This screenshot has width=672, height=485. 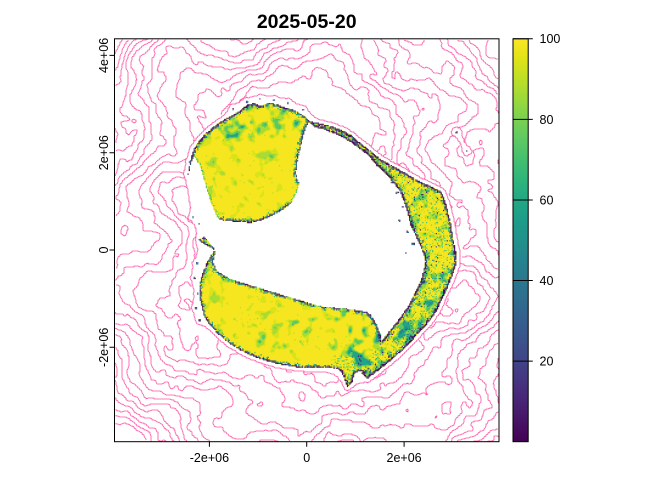 I want to click on svg-text: 4e+06, so click(x=104, y=55).